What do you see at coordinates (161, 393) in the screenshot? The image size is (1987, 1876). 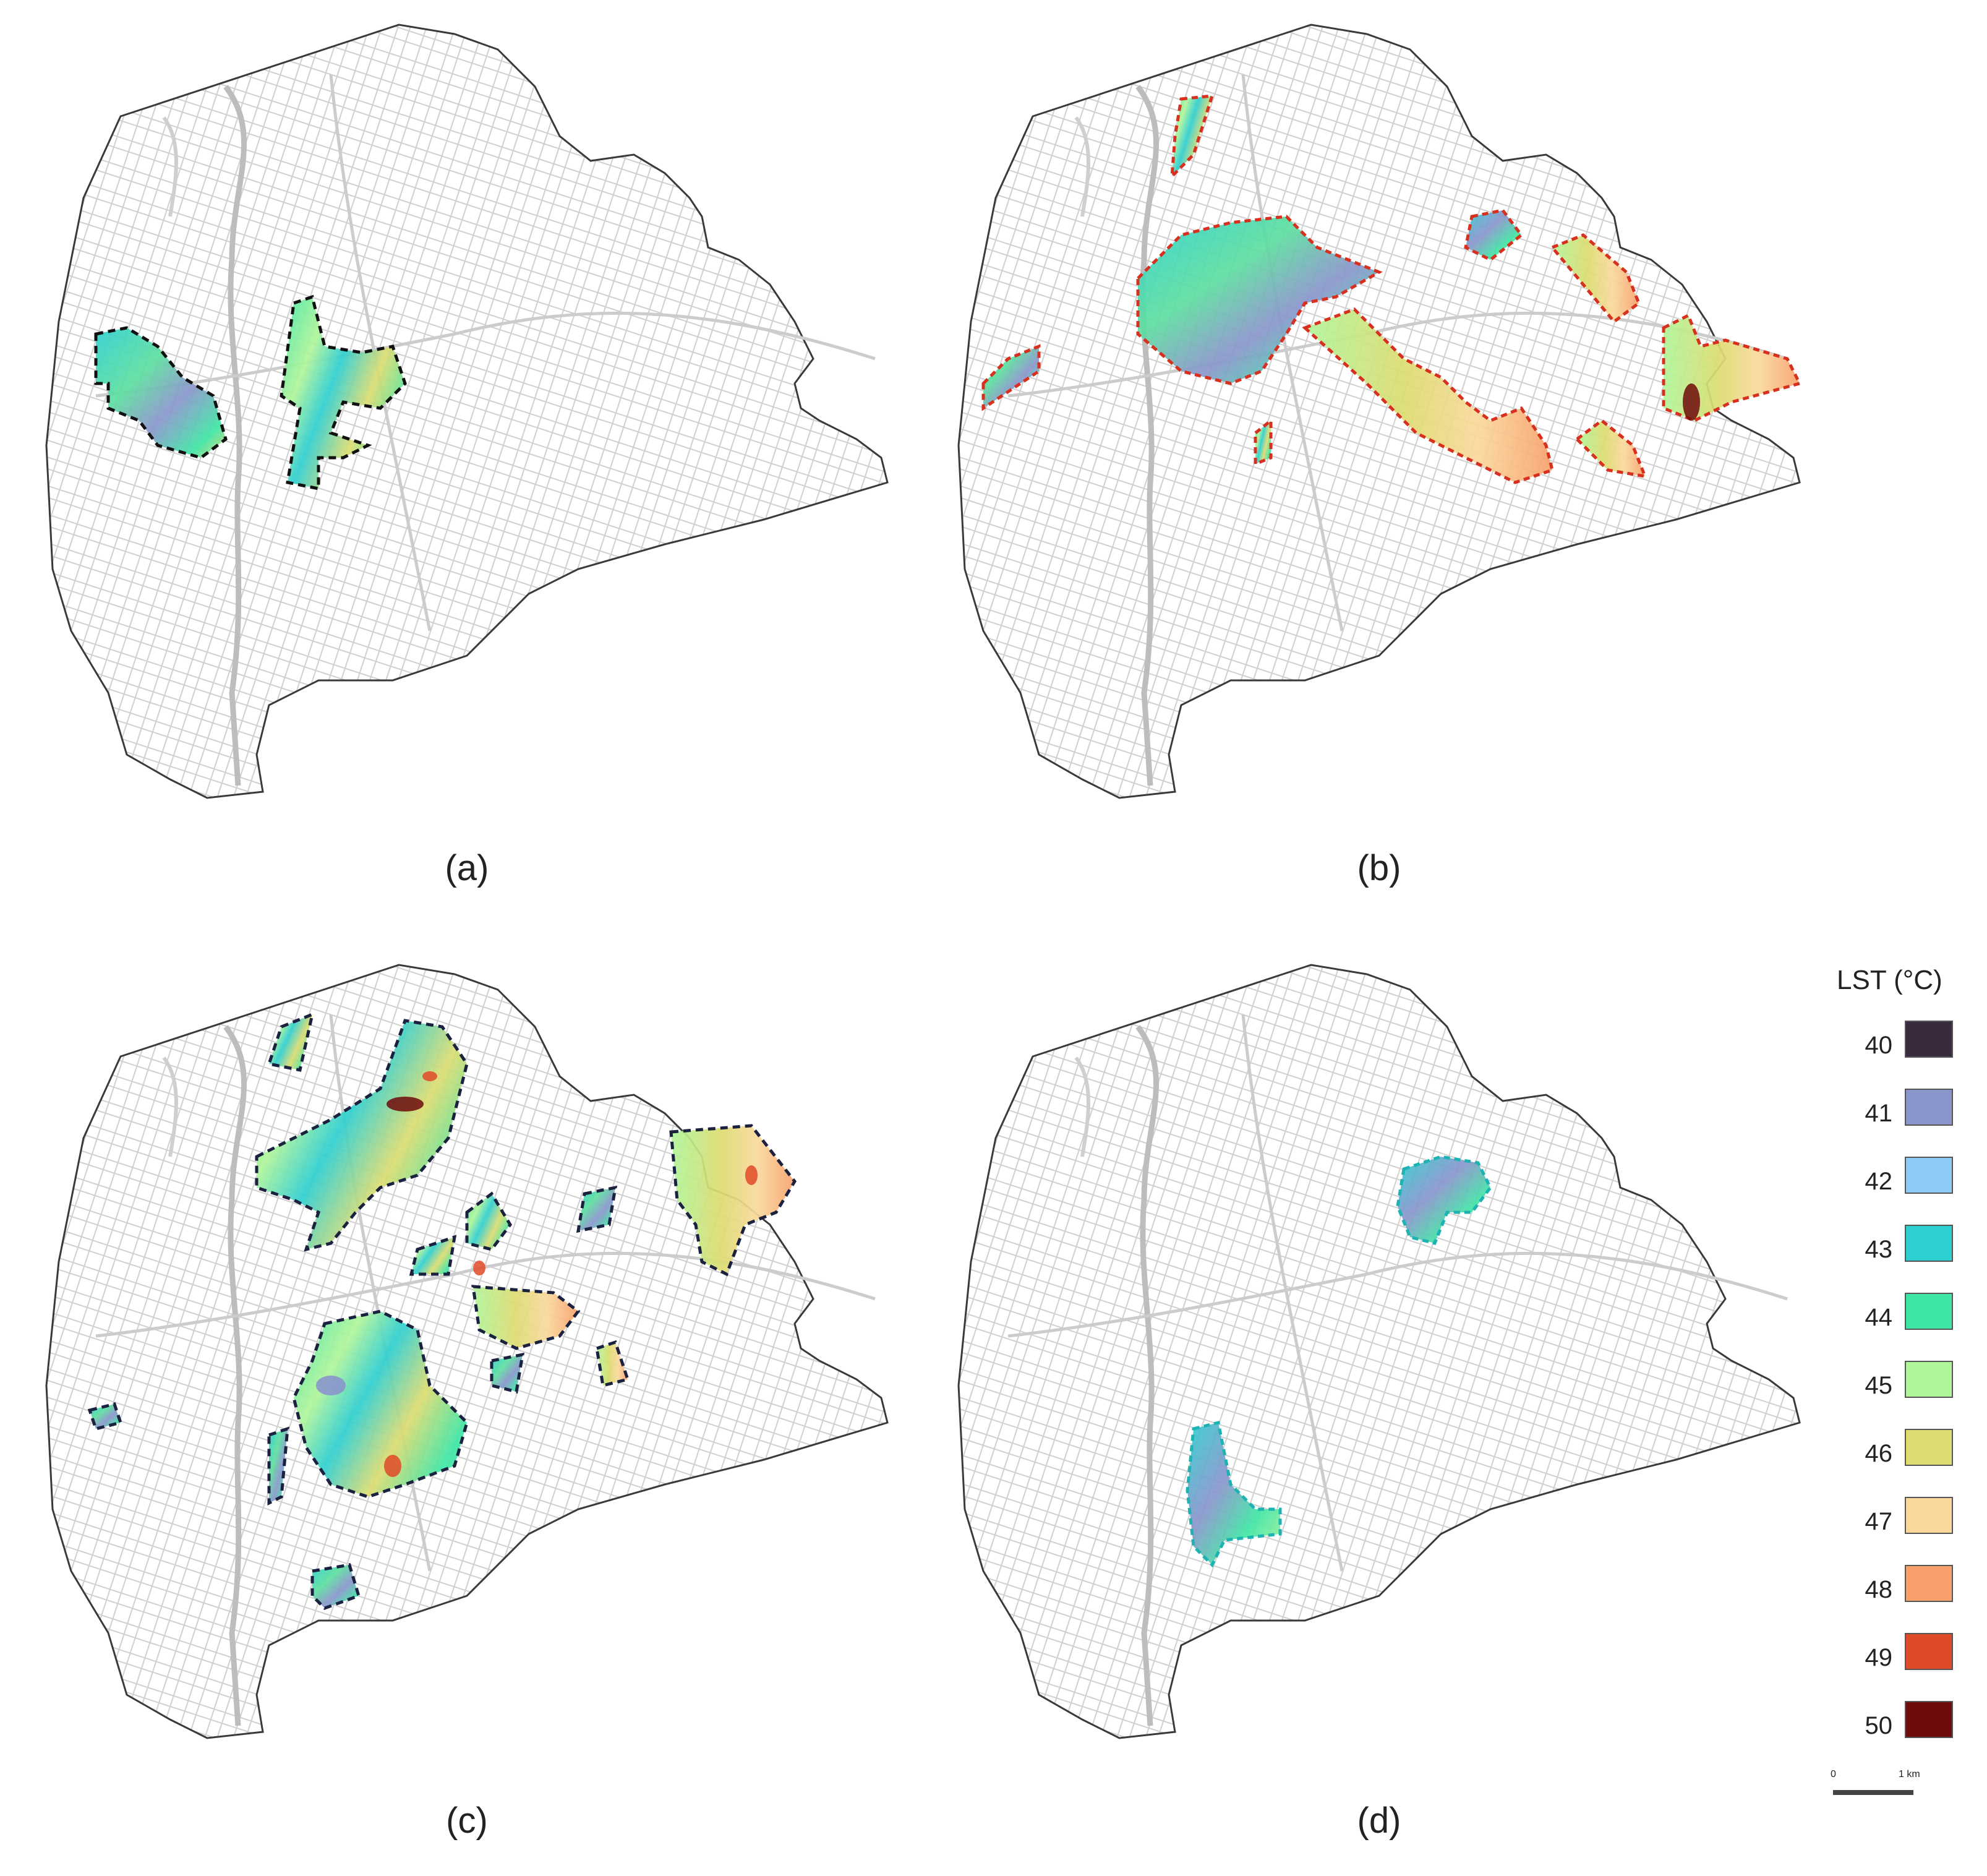 I see `zone-a-west` at bounding box center [161, 393].